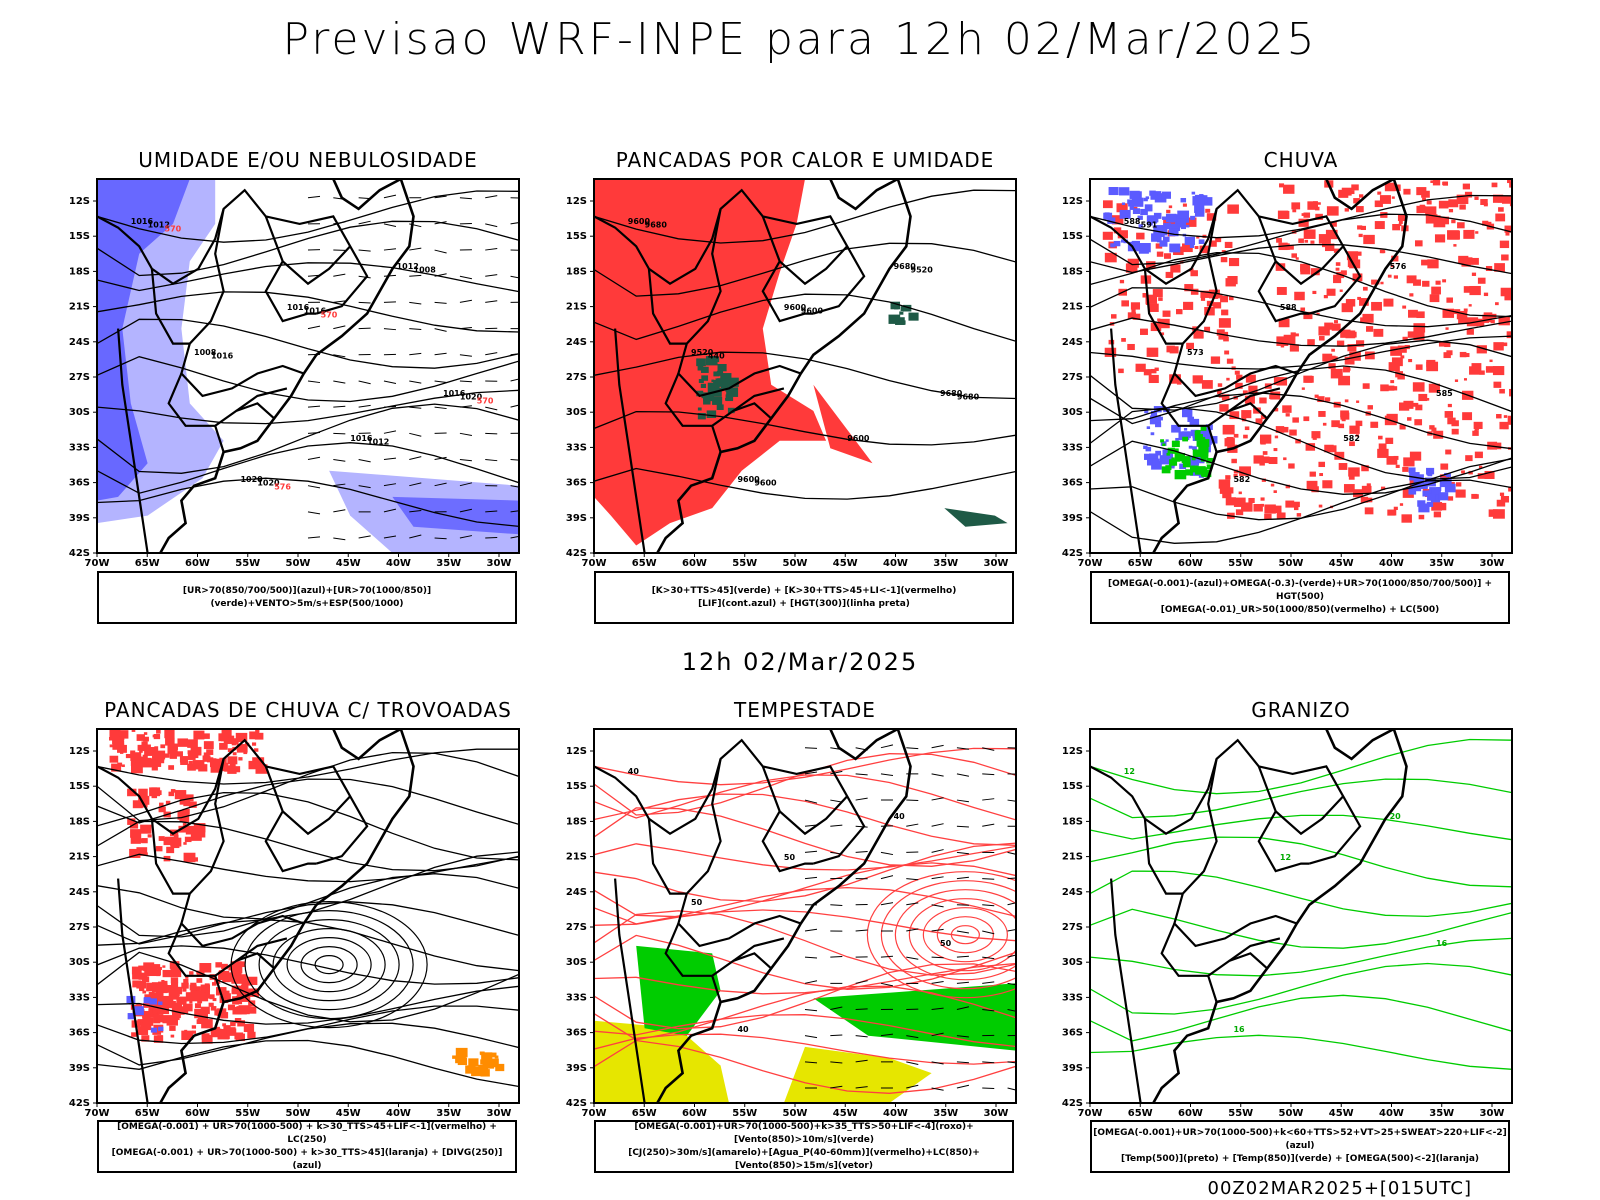  What do you see at coordinates (639, 221) in the screenshot?
I see `contour-label: 9600` at bounding box center [639, 221].